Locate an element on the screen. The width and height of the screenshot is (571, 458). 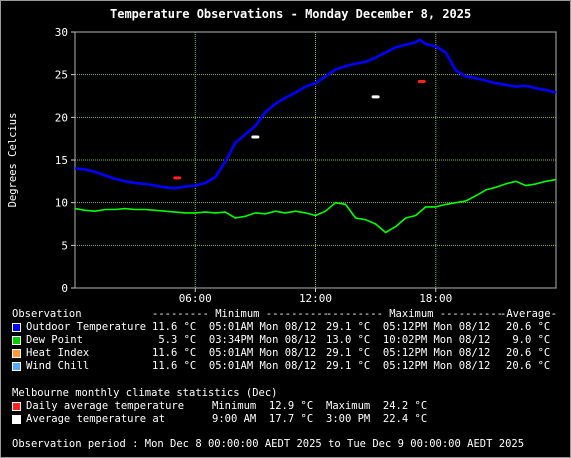
y-tick-label: 10 is located at coordinates (61, 203).